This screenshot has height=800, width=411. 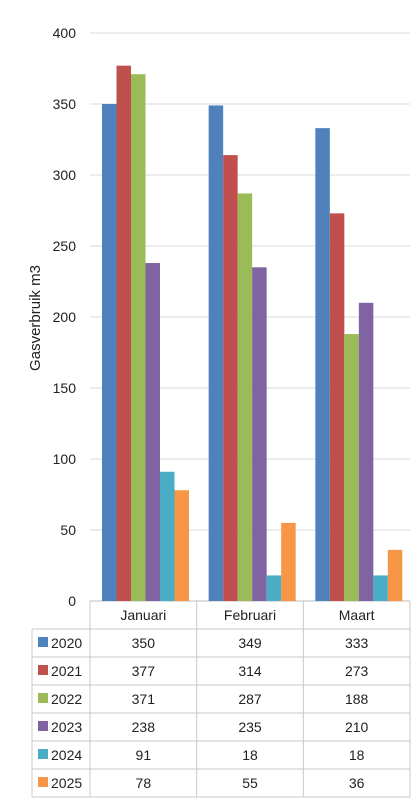 I want to click on bar-2021-maart, so click(x=337, y=407).